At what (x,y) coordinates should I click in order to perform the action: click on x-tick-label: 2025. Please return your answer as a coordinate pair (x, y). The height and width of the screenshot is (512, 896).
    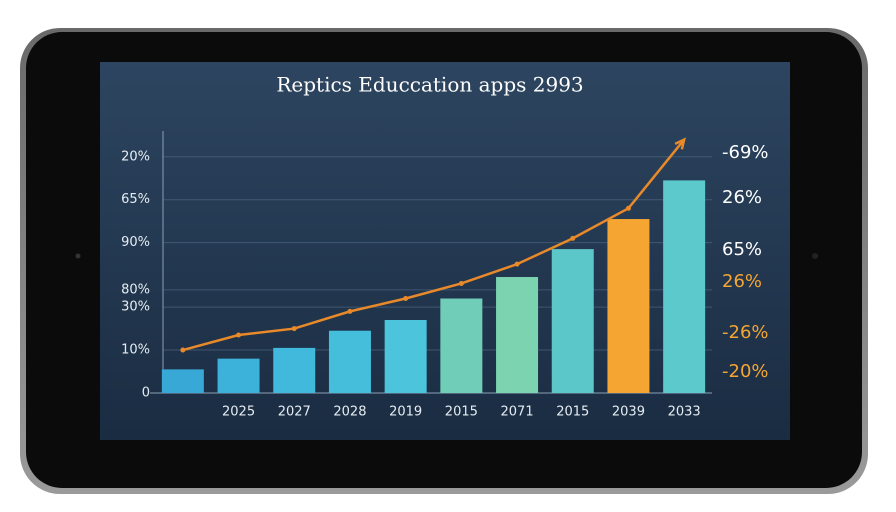
    Looking at the image, I should click on (238, 412).